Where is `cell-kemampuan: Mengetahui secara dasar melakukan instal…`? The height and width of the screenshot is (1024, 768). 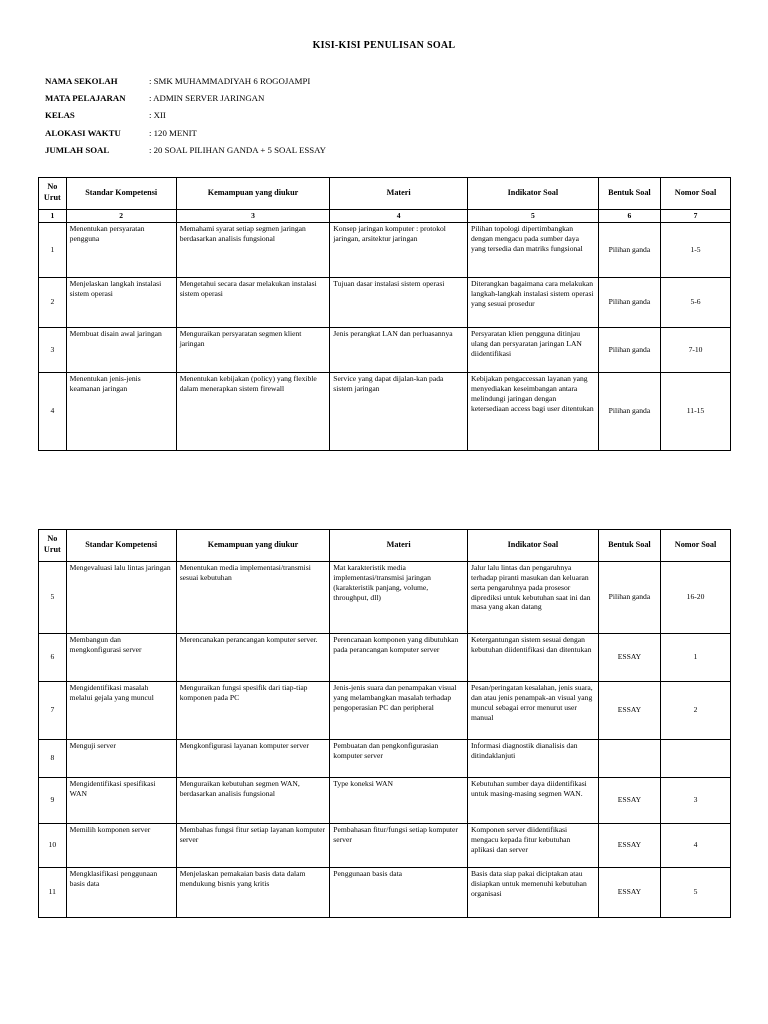 cell-kemampuan: Mengetahui secara dasar melakukan instal… is located at coordinates (253, 303).